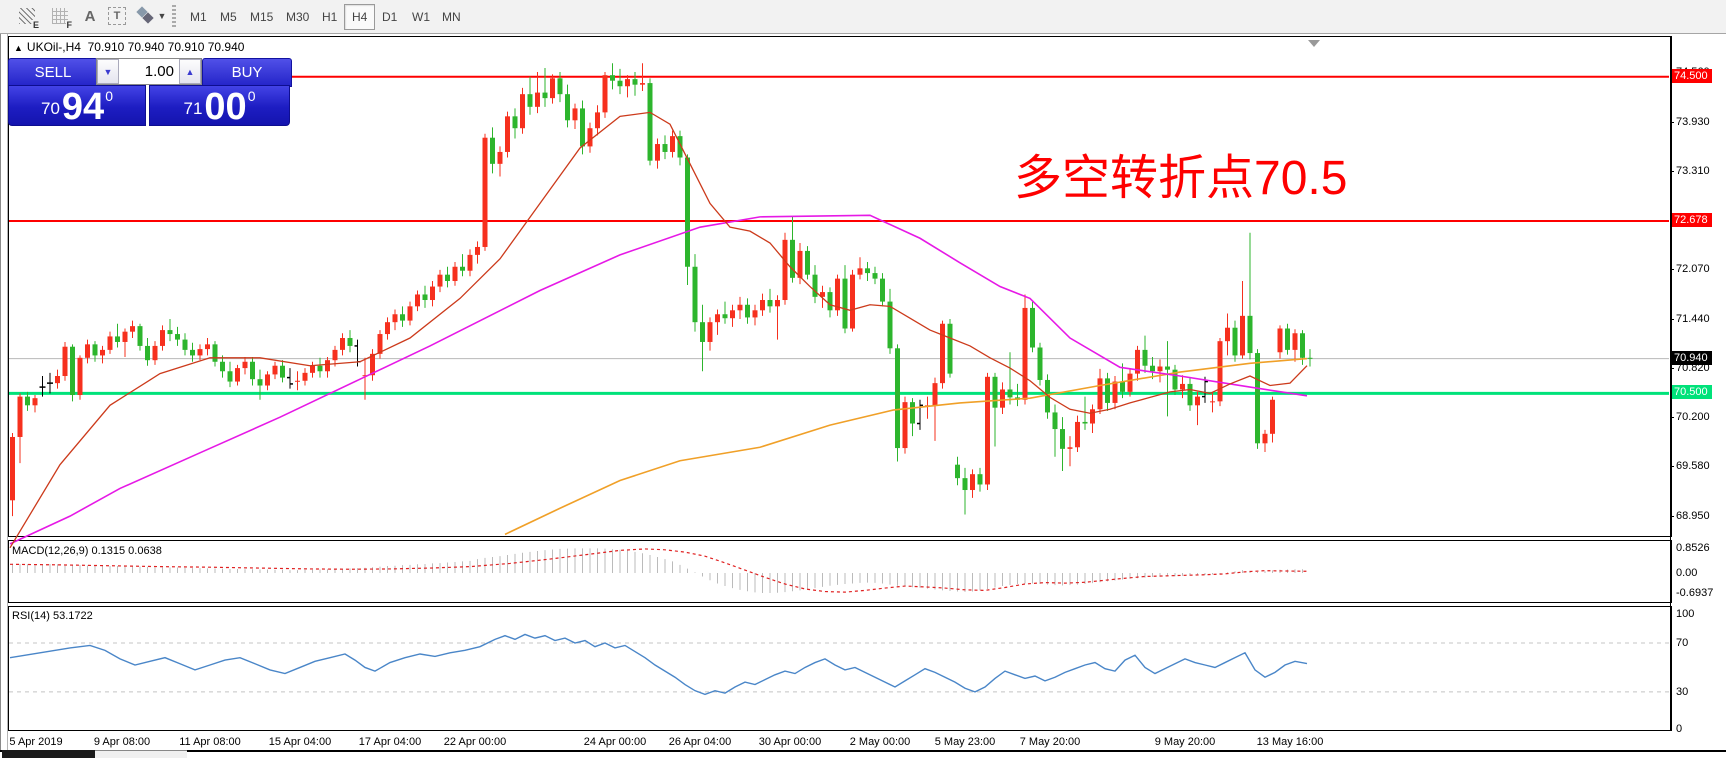 This screenshot has width=1726, height=758. I want to click on chart-shift-marker-icon, so click(1314, 43).